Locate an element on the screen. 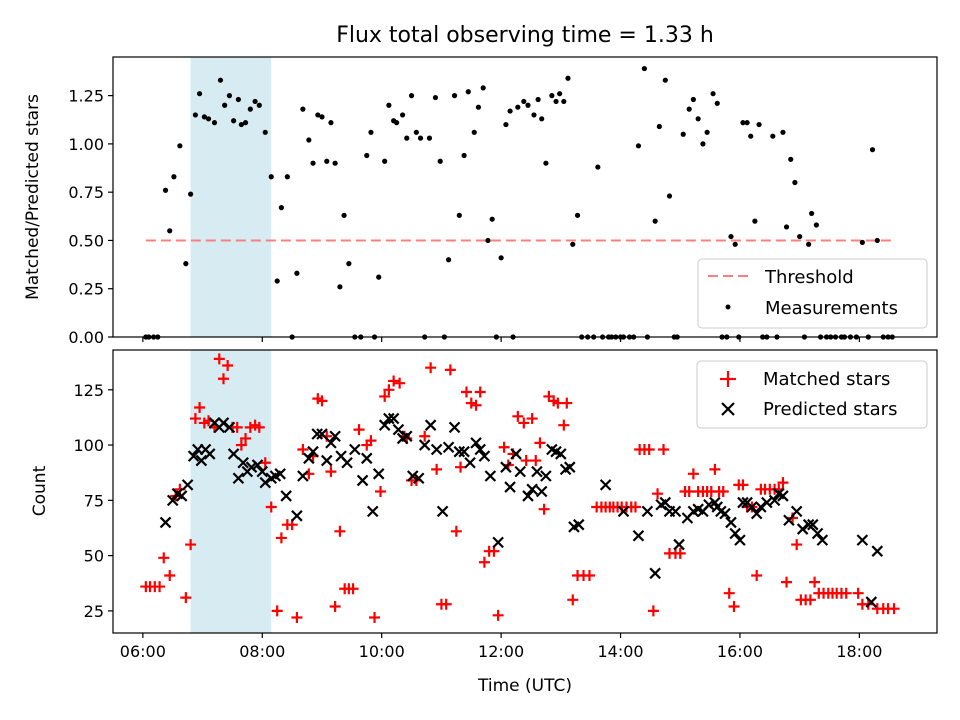 The width and height of the screenshot is (960, 720). top-highlight-span is located at coordinates (231, 197).